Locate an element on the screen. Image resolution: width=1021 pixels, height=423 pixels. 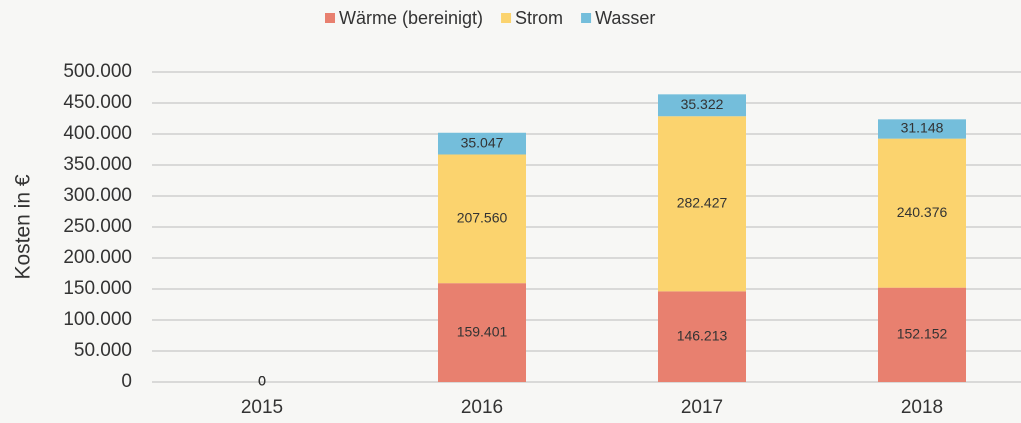
y-tick-label: 150.000 is located at coordinates (97, 288).